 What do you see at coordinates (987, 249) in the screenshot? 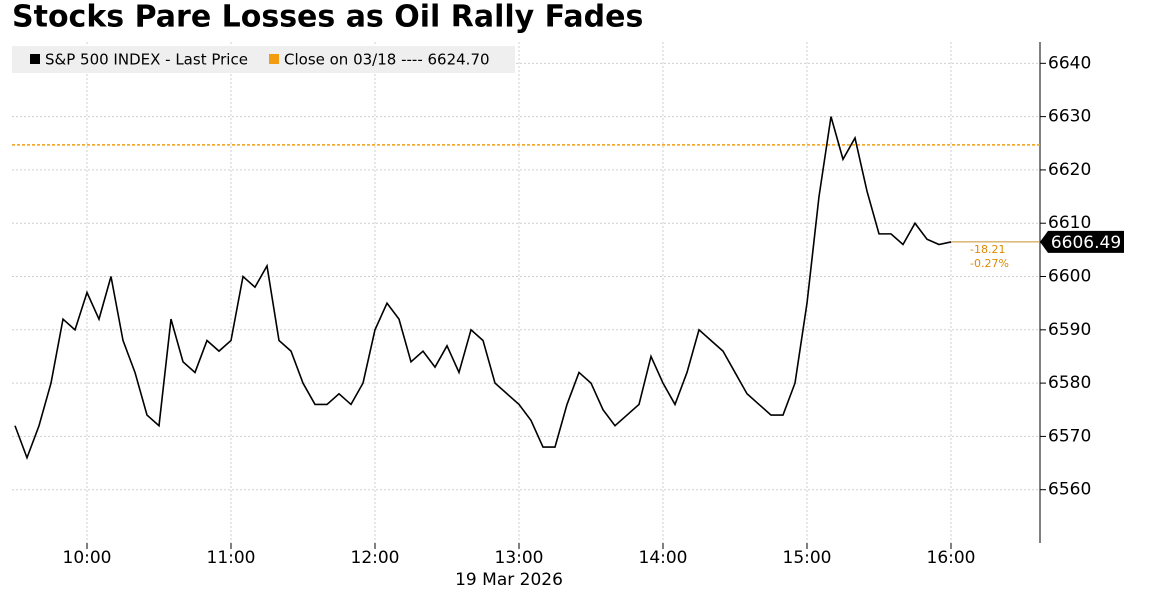
I see `change-label: -18.21` at bounding box center [987, 249].